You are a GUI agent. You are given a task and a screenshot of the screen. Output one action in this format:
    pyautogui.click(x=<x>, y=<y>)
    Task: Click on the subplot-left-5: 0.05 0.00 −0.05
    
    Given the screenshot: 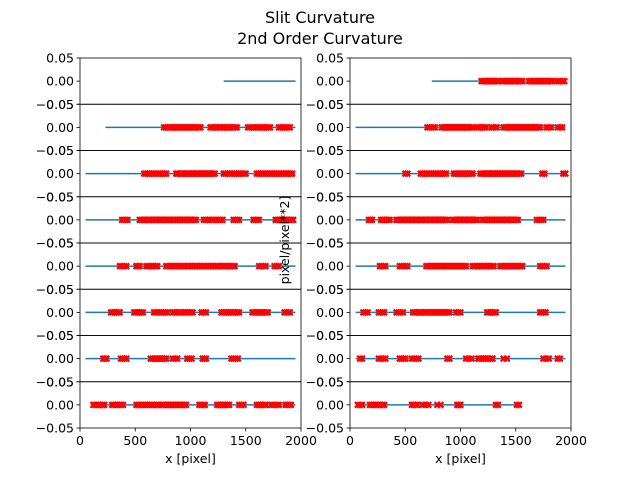 What is the action you would take?
    pyautogui.click(x=169, y=266)
    